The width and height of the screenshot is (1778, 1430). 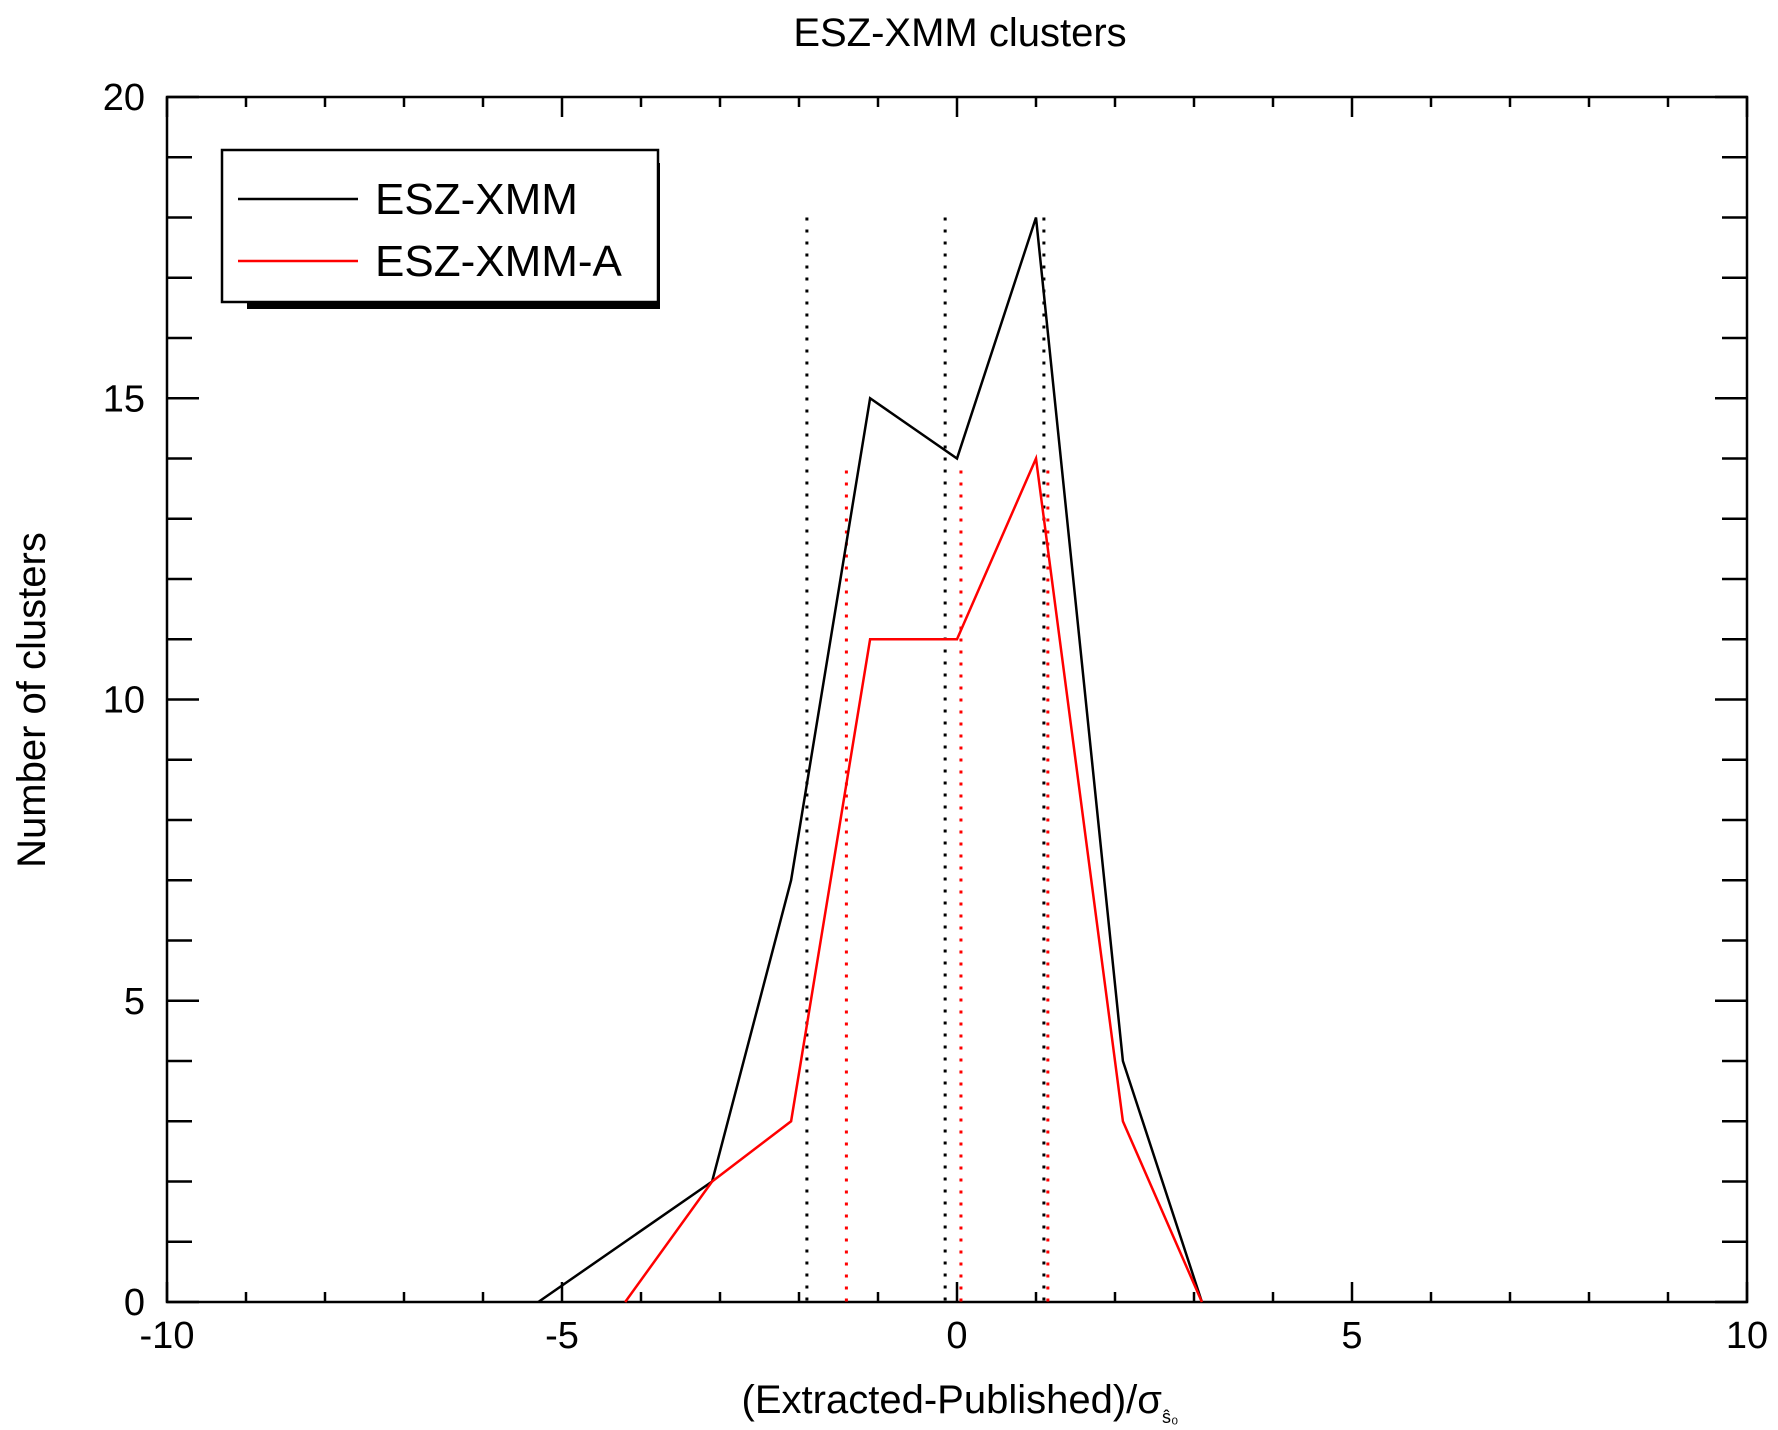 I want to click on x-tick-label: -10, so click(x=167, y=1336).